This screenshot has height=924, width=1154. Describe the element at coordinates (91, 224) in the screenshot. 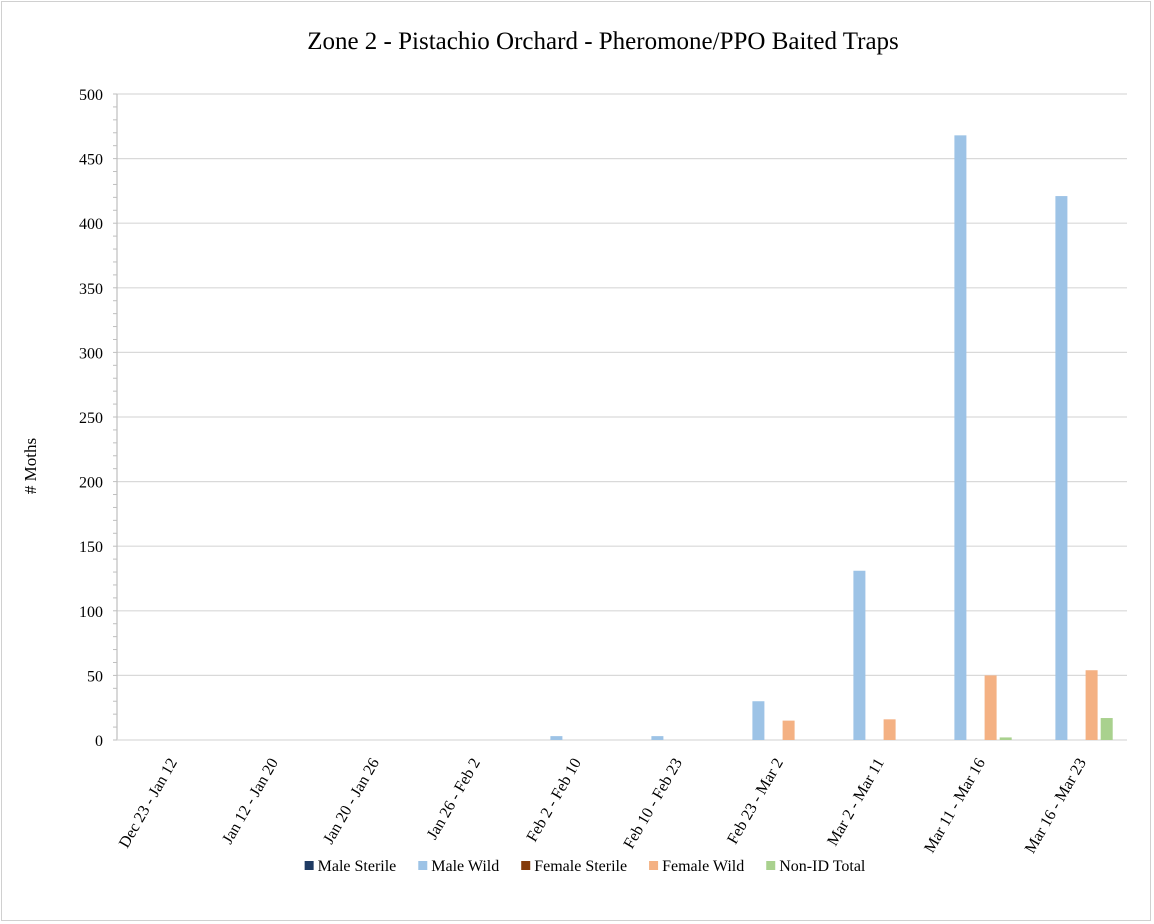

I see `y-tick-label: 400` at that location.